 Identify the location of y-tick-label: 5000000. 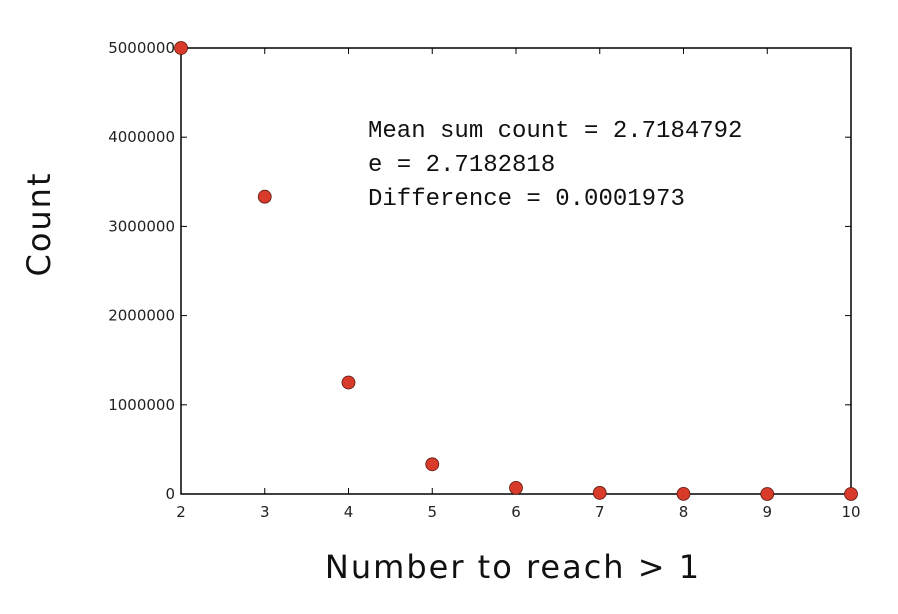
(141, 48).